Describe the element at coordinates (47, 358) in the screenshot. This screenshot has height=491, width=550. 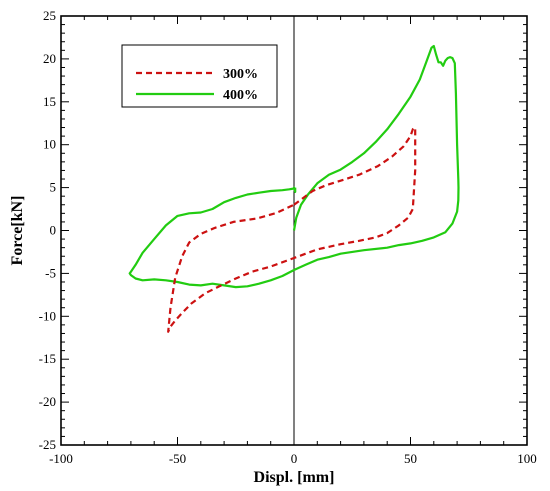
I see `y-tick-label: -15` at that location.